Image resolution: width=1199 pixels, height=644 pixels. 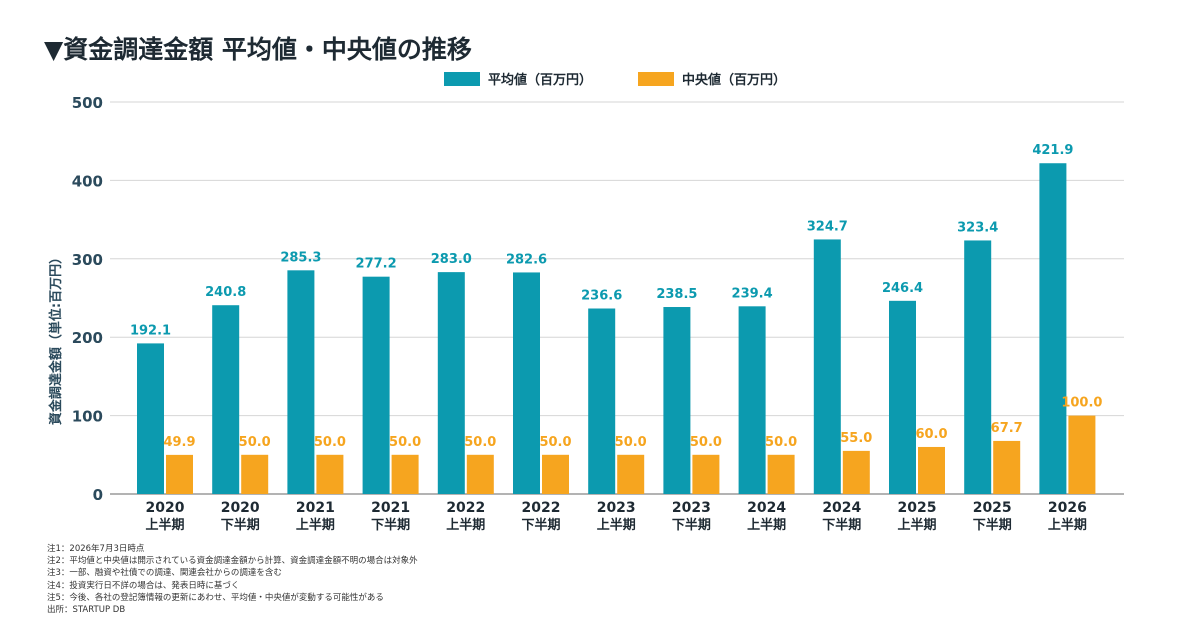 What do you see at coordinates (1007, 428) in the screenshot?
I see `median-value-label: 67.7` at bounding box center [1007, 428].